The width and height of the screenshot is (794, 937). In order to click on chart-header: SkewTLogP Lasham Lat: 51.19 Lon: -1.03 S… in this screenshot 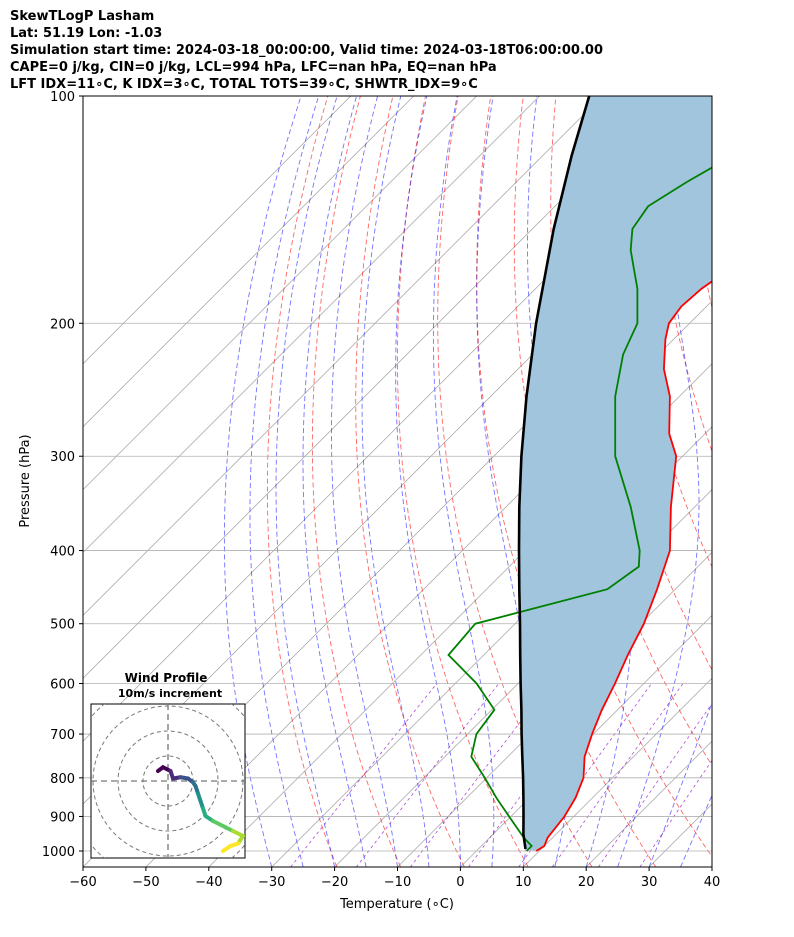, I will do `click(306, 50)`.